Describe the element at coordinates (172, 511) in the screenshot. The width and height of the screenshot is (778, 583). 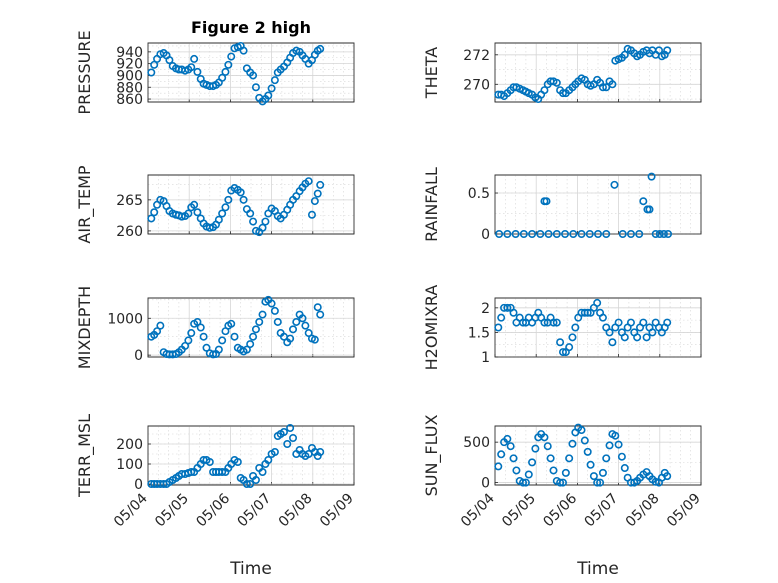
I see `x-tick-label: 05/05` at that location.